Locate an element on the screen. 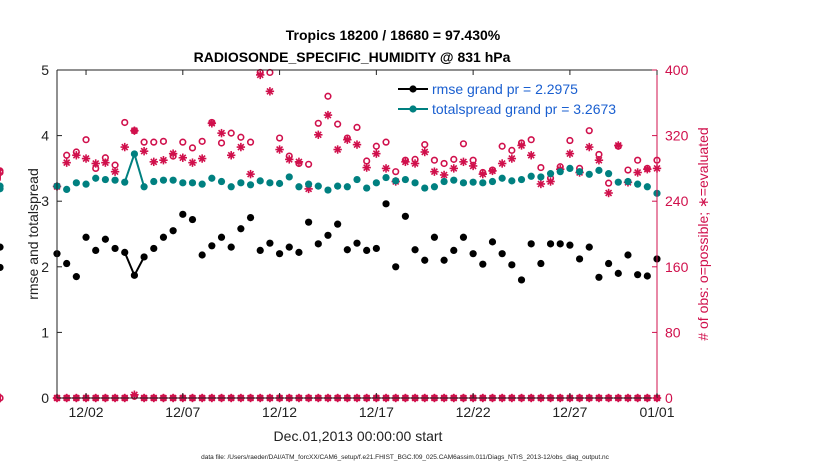  y-right-tick-label: 400 is located at coordinates (677, 70).